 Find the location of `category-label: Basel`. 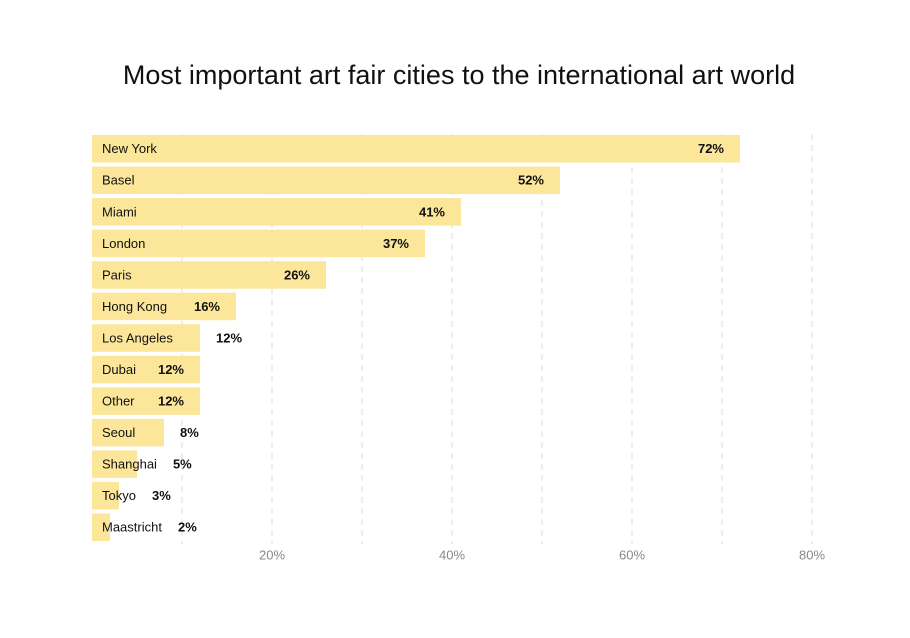

category-label: Basel is located at coordinates (118, 180).